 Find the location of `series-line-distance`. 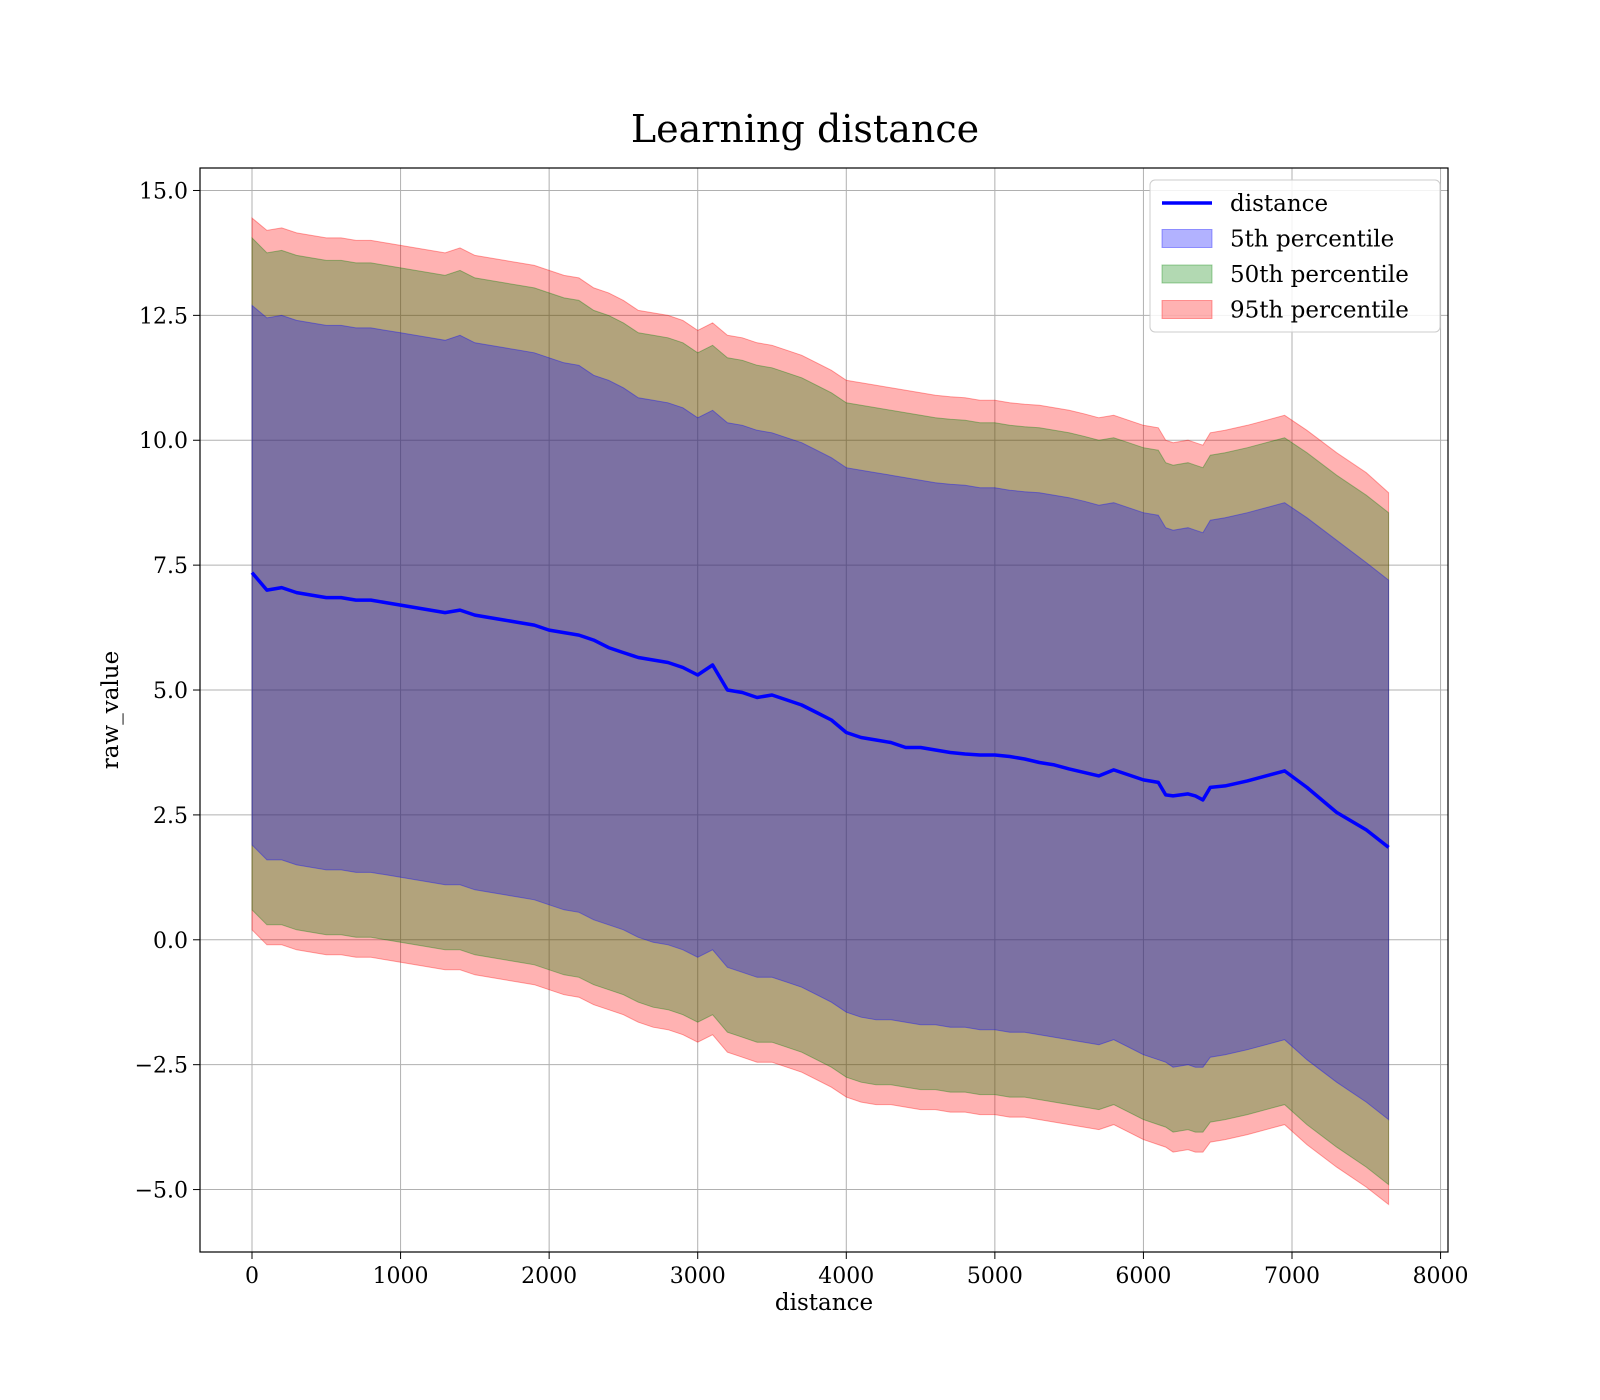

series-line-distance is located at coordinates (820, 710).